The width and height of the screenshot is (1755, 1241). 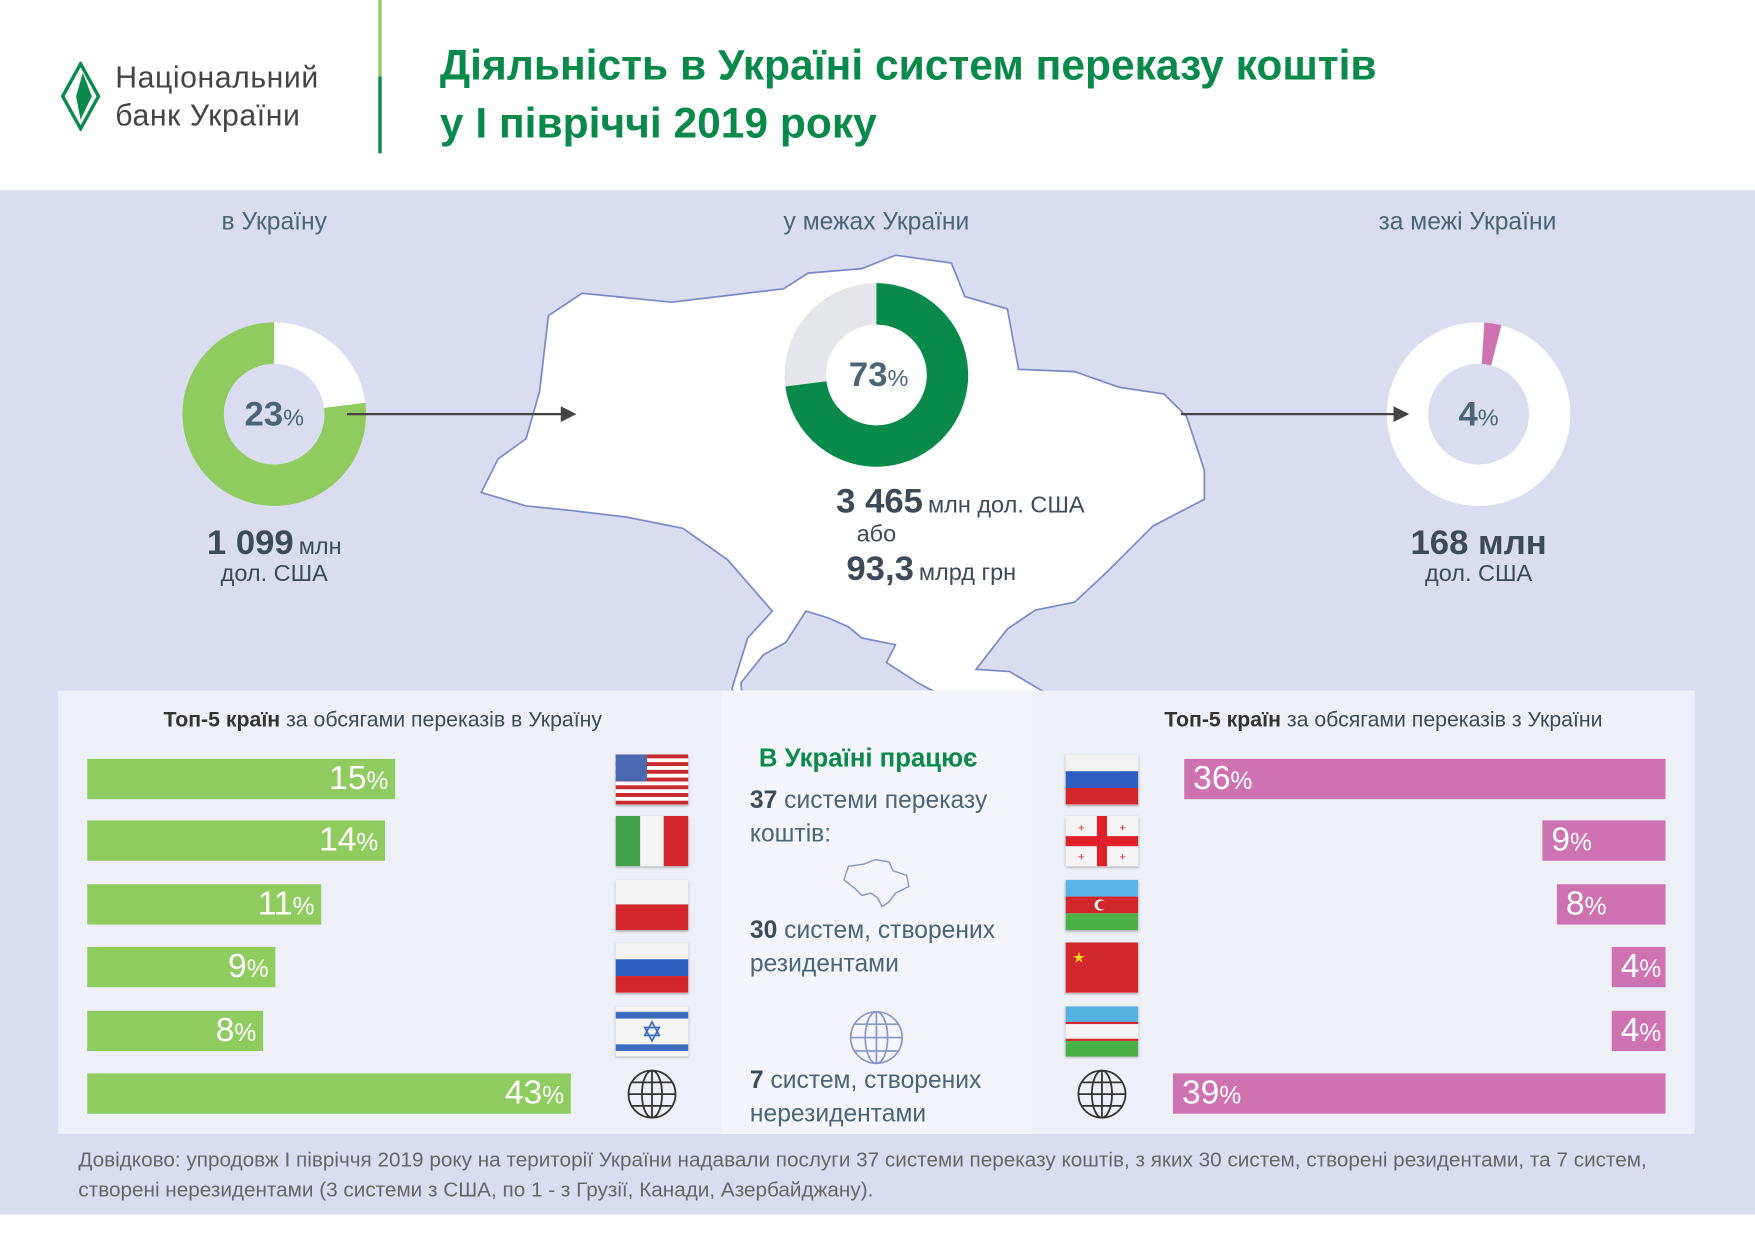 I want to click on bar-outbound-3: 8%, so click(x=1611, y=904).